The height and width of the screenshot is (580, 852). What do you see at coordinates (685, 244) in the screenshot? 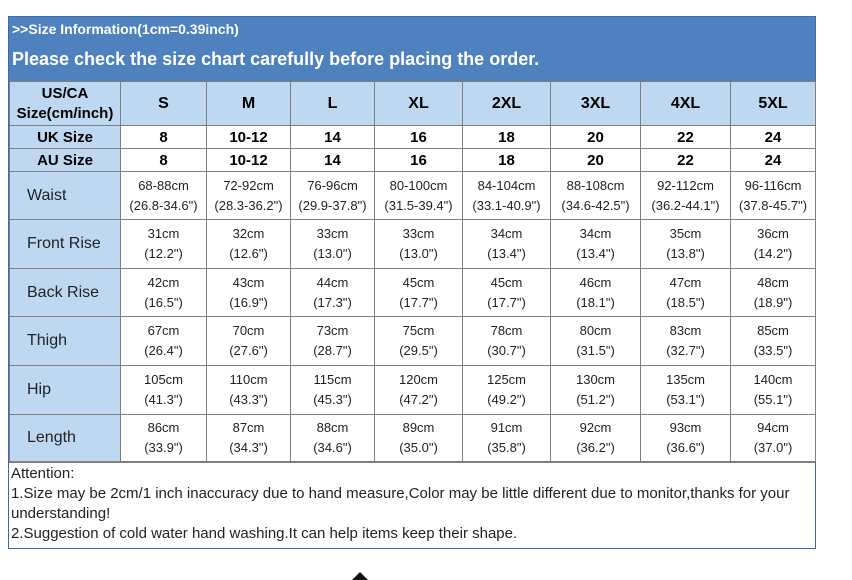
I see `measurement-cell: 35cm (13.8")` at bounding box center [685, 244].